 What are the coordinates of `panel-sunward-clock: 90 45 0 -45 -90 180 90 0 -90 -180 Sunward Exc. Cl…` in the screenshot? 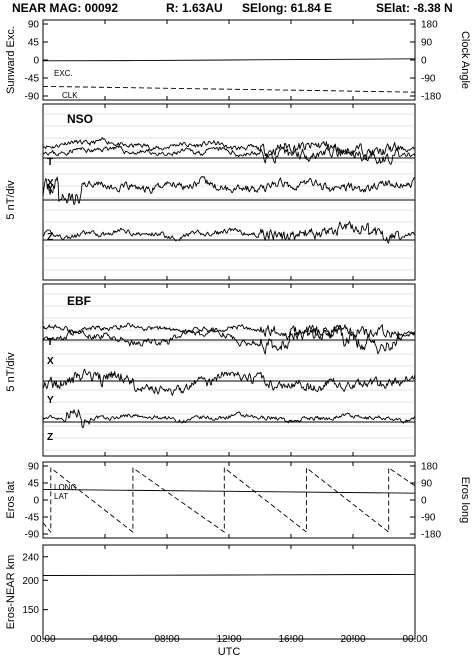 It's located at (238, 61).